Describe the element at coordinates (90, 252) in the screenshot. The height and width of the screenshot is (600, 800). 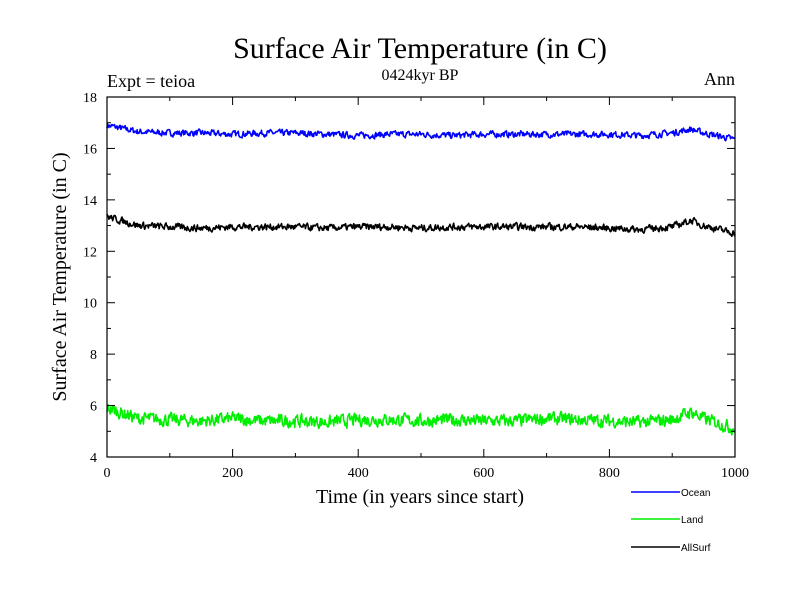
I see `y-tick-label: 12` at that location.